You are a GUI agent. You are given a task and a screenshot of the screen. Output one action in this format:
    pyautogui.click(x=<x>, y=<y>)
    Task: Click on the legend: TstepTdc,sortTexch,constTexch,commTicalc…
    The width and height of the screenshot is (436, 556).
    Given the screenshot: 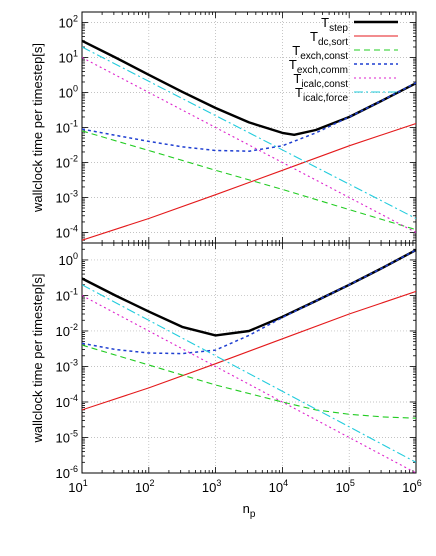 What is the action you would take?
    pyautogui.click(x=343, y=59)
    